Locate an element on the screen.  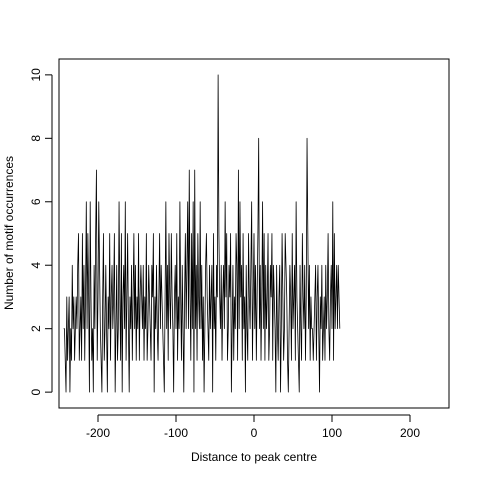
x-tick-label: -100 is located at coordinates (176, 433).